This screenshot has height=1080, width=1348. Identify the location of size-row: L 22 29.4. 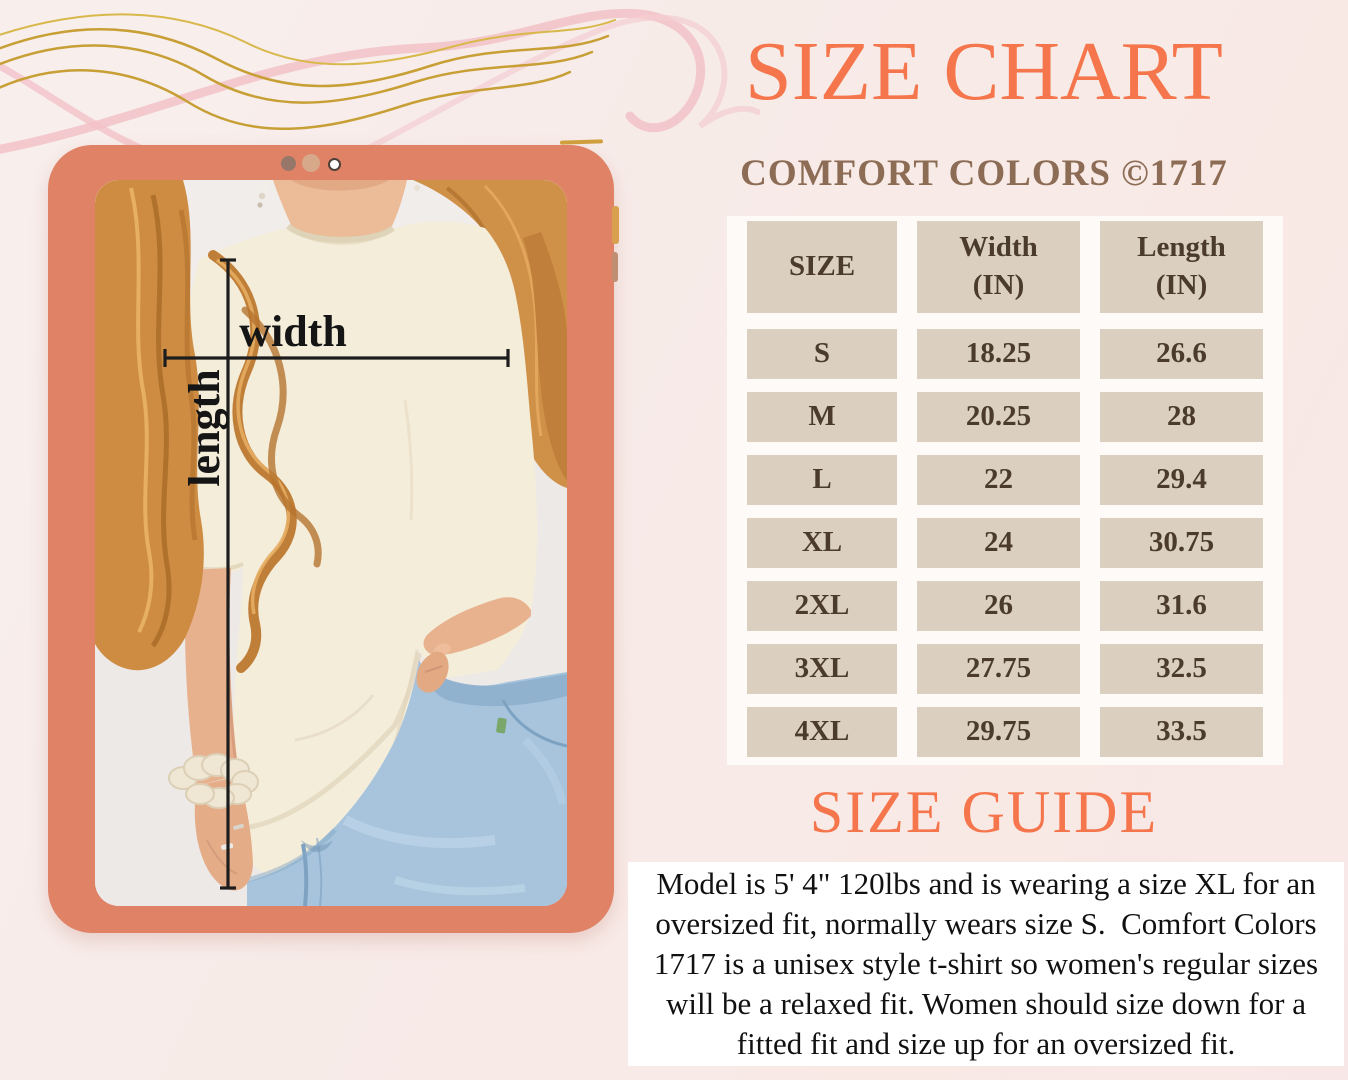
(1005, 480).